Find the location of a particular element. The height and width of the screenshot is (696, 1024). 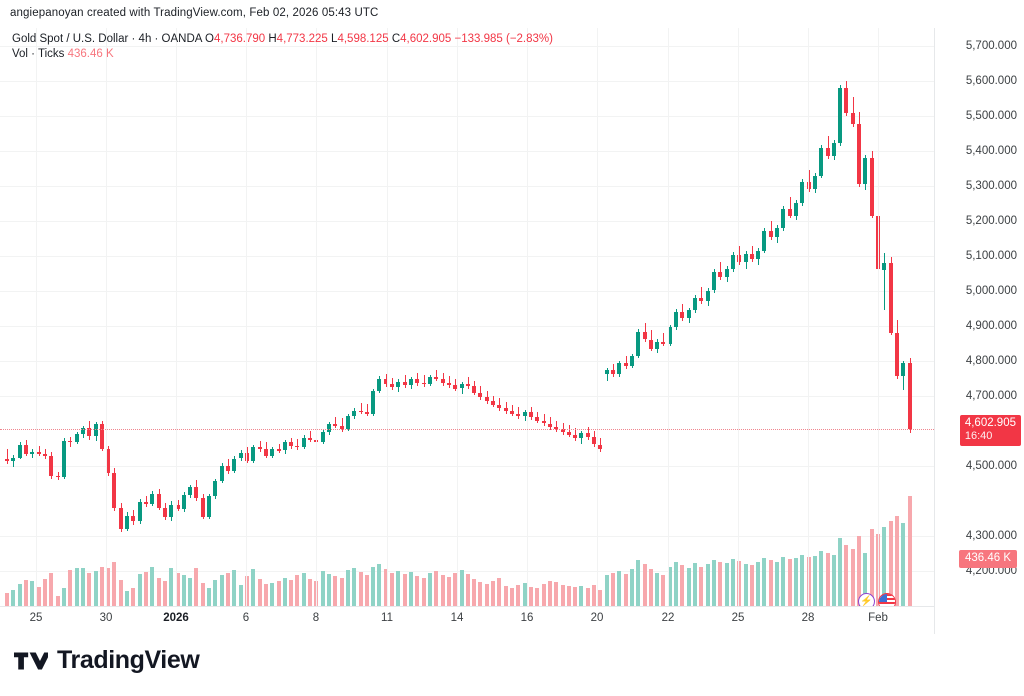

price-axis-label: 4,300.000 is located at coordinates (991, 535).